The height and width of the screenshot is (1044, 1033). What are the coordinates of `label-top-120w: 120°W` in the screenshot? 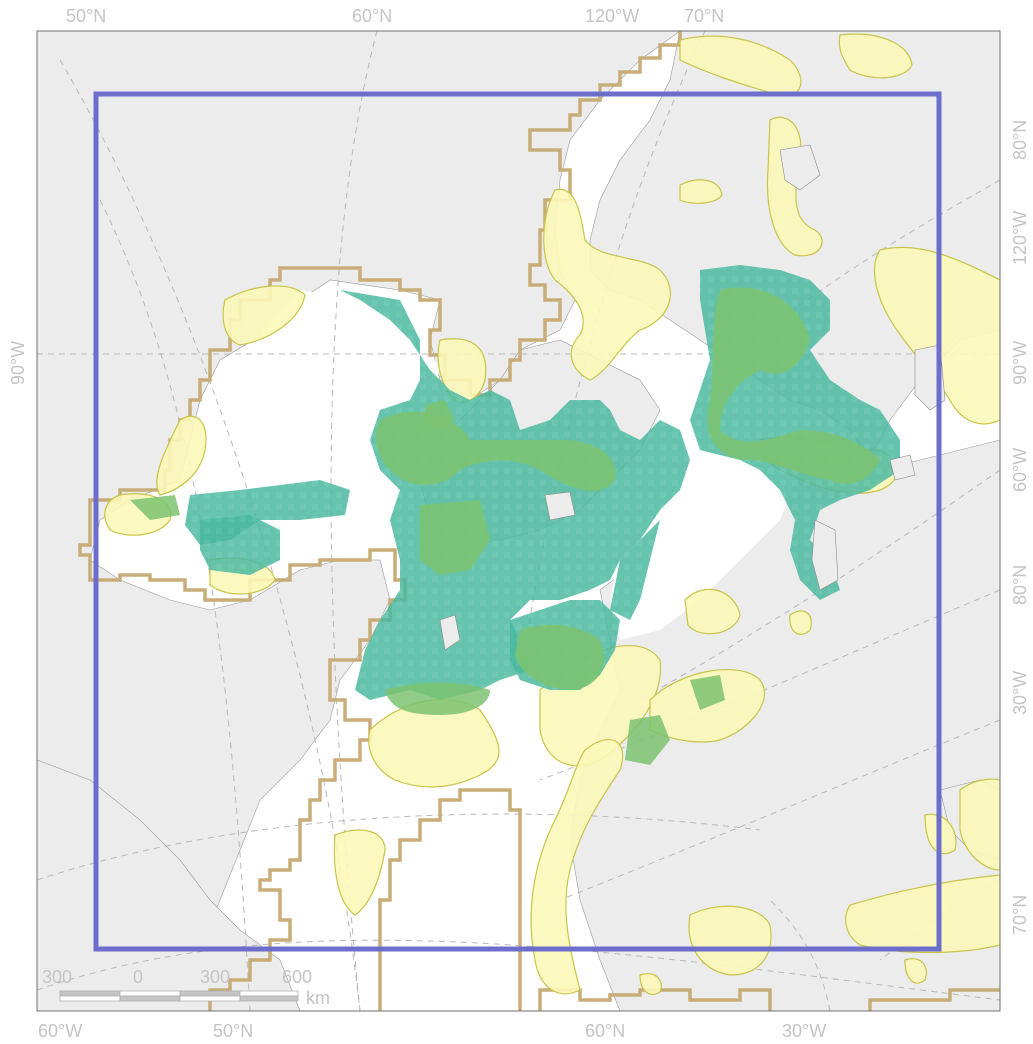 It's located at (612, 16).